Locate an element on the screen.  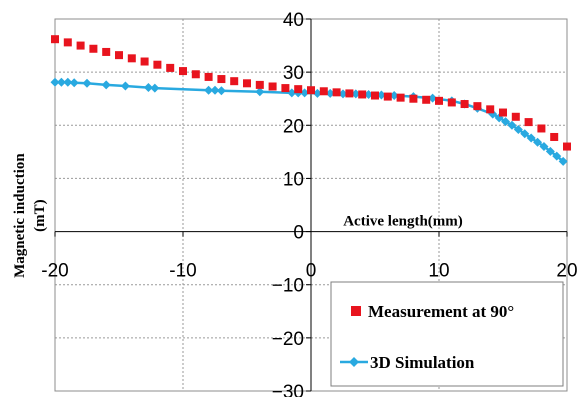
y-tick-label: −10 is located at coordinates (288, 286).